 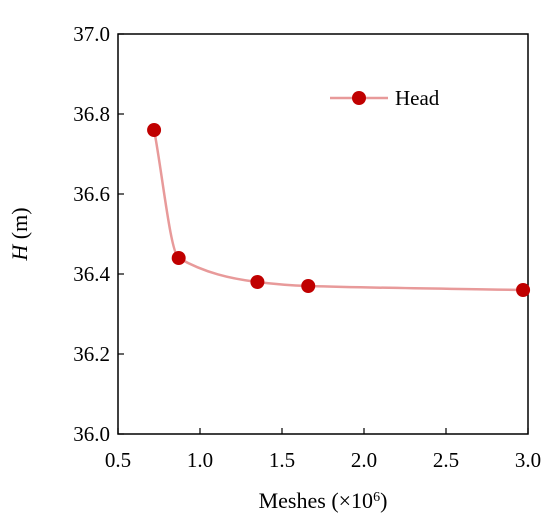 I want to click on x-tick-label: 2.0, so click(x=364, y=460).